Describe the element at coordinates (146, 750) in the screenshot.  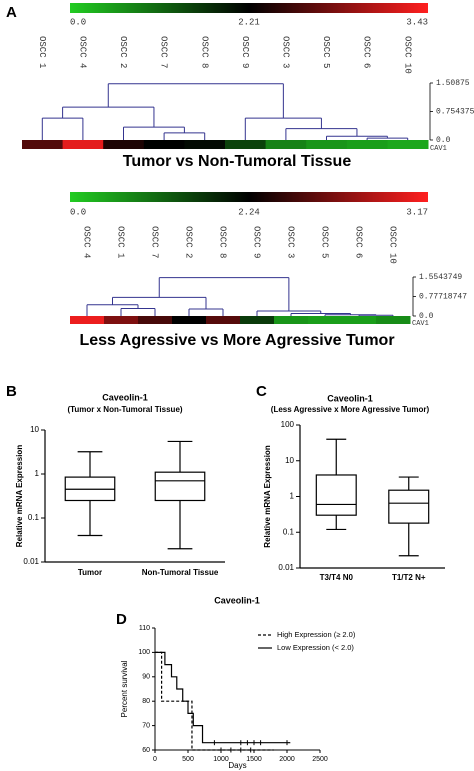
I see `y-tick-label: 60` at that location.